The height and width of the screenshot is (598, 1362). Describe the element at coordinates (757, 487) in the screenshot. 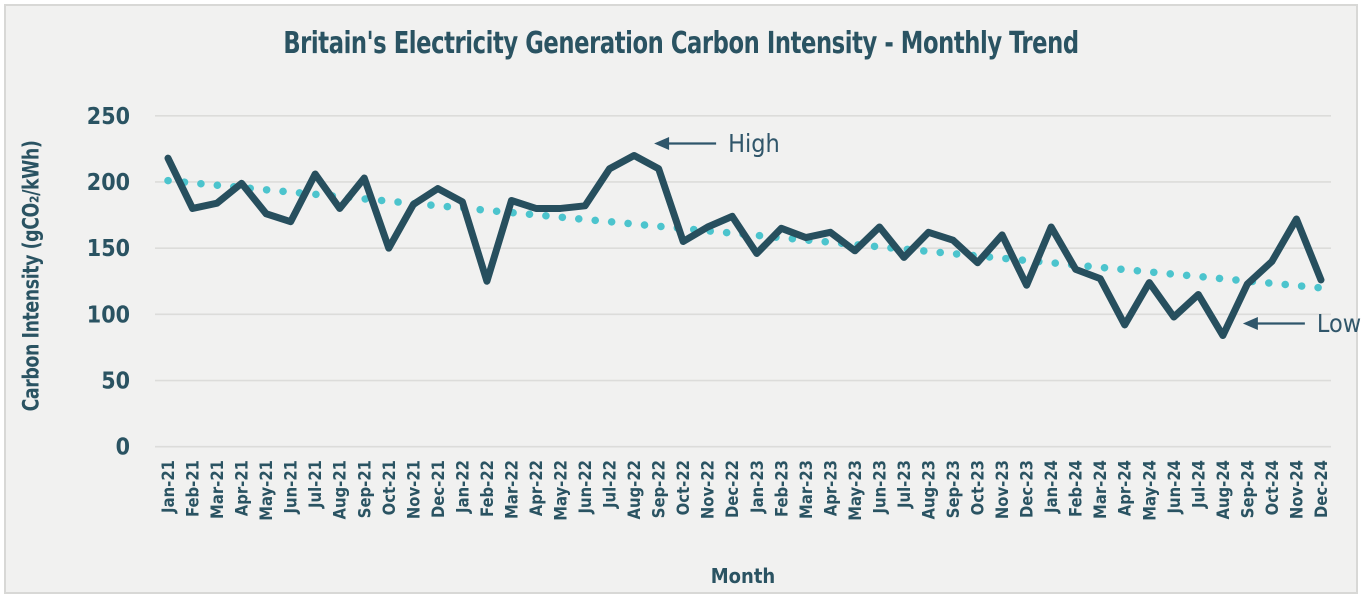

I see `svg-text: Jan-23` at that location.